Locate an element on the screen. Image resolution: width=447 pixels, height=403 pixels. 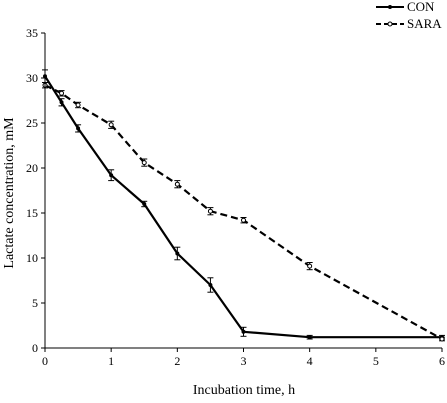
y-axis-title: Lactate concentration, mM is located at coordinates (9, 193).